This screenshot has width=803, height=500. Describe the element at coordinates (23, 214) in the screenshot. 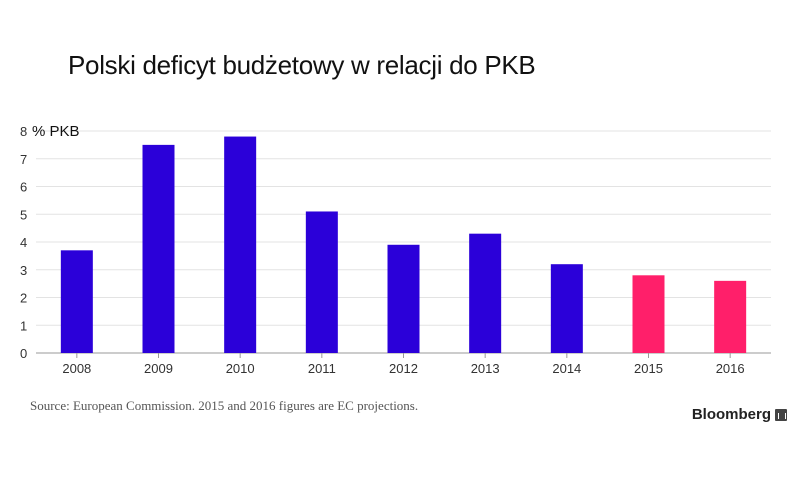

I see `y-tick-label: 5` at that location.